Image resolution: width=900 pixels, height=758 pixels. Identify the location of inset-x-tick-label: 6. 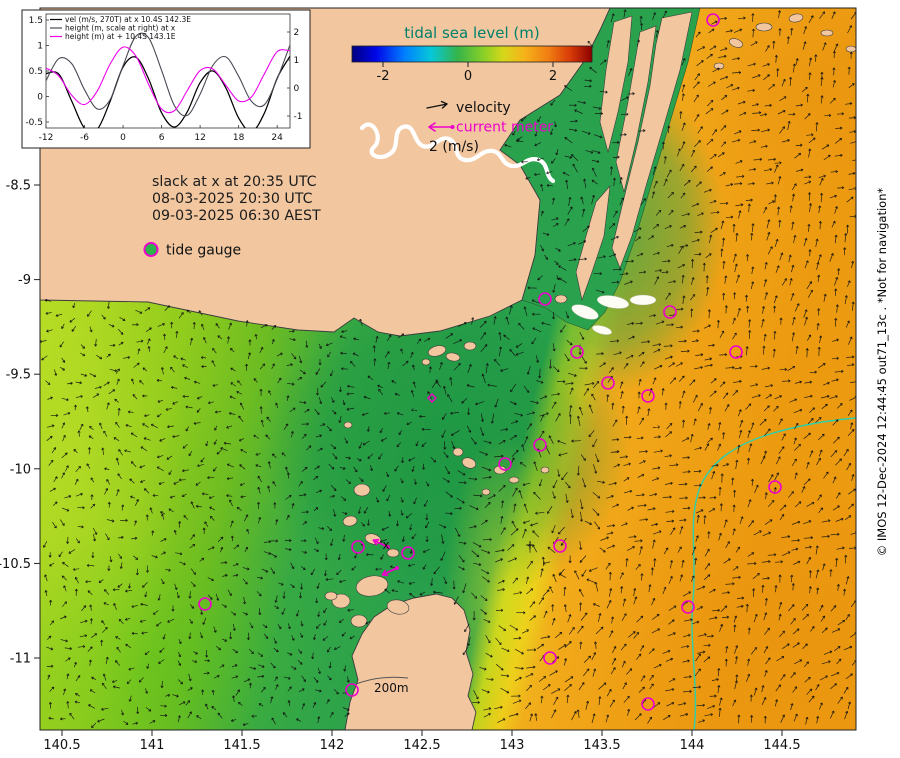
(162, 138).